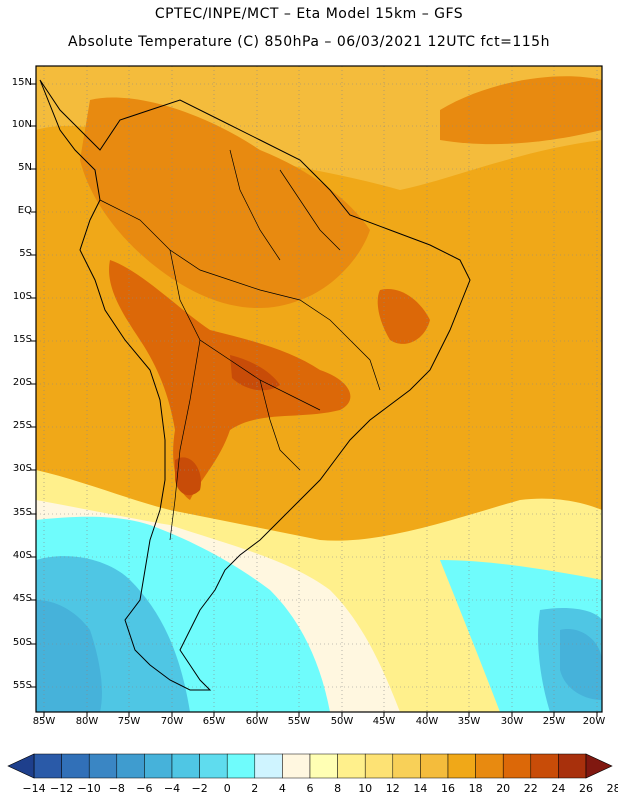  I want to click on lat-label: 20S, so click(22, 382).